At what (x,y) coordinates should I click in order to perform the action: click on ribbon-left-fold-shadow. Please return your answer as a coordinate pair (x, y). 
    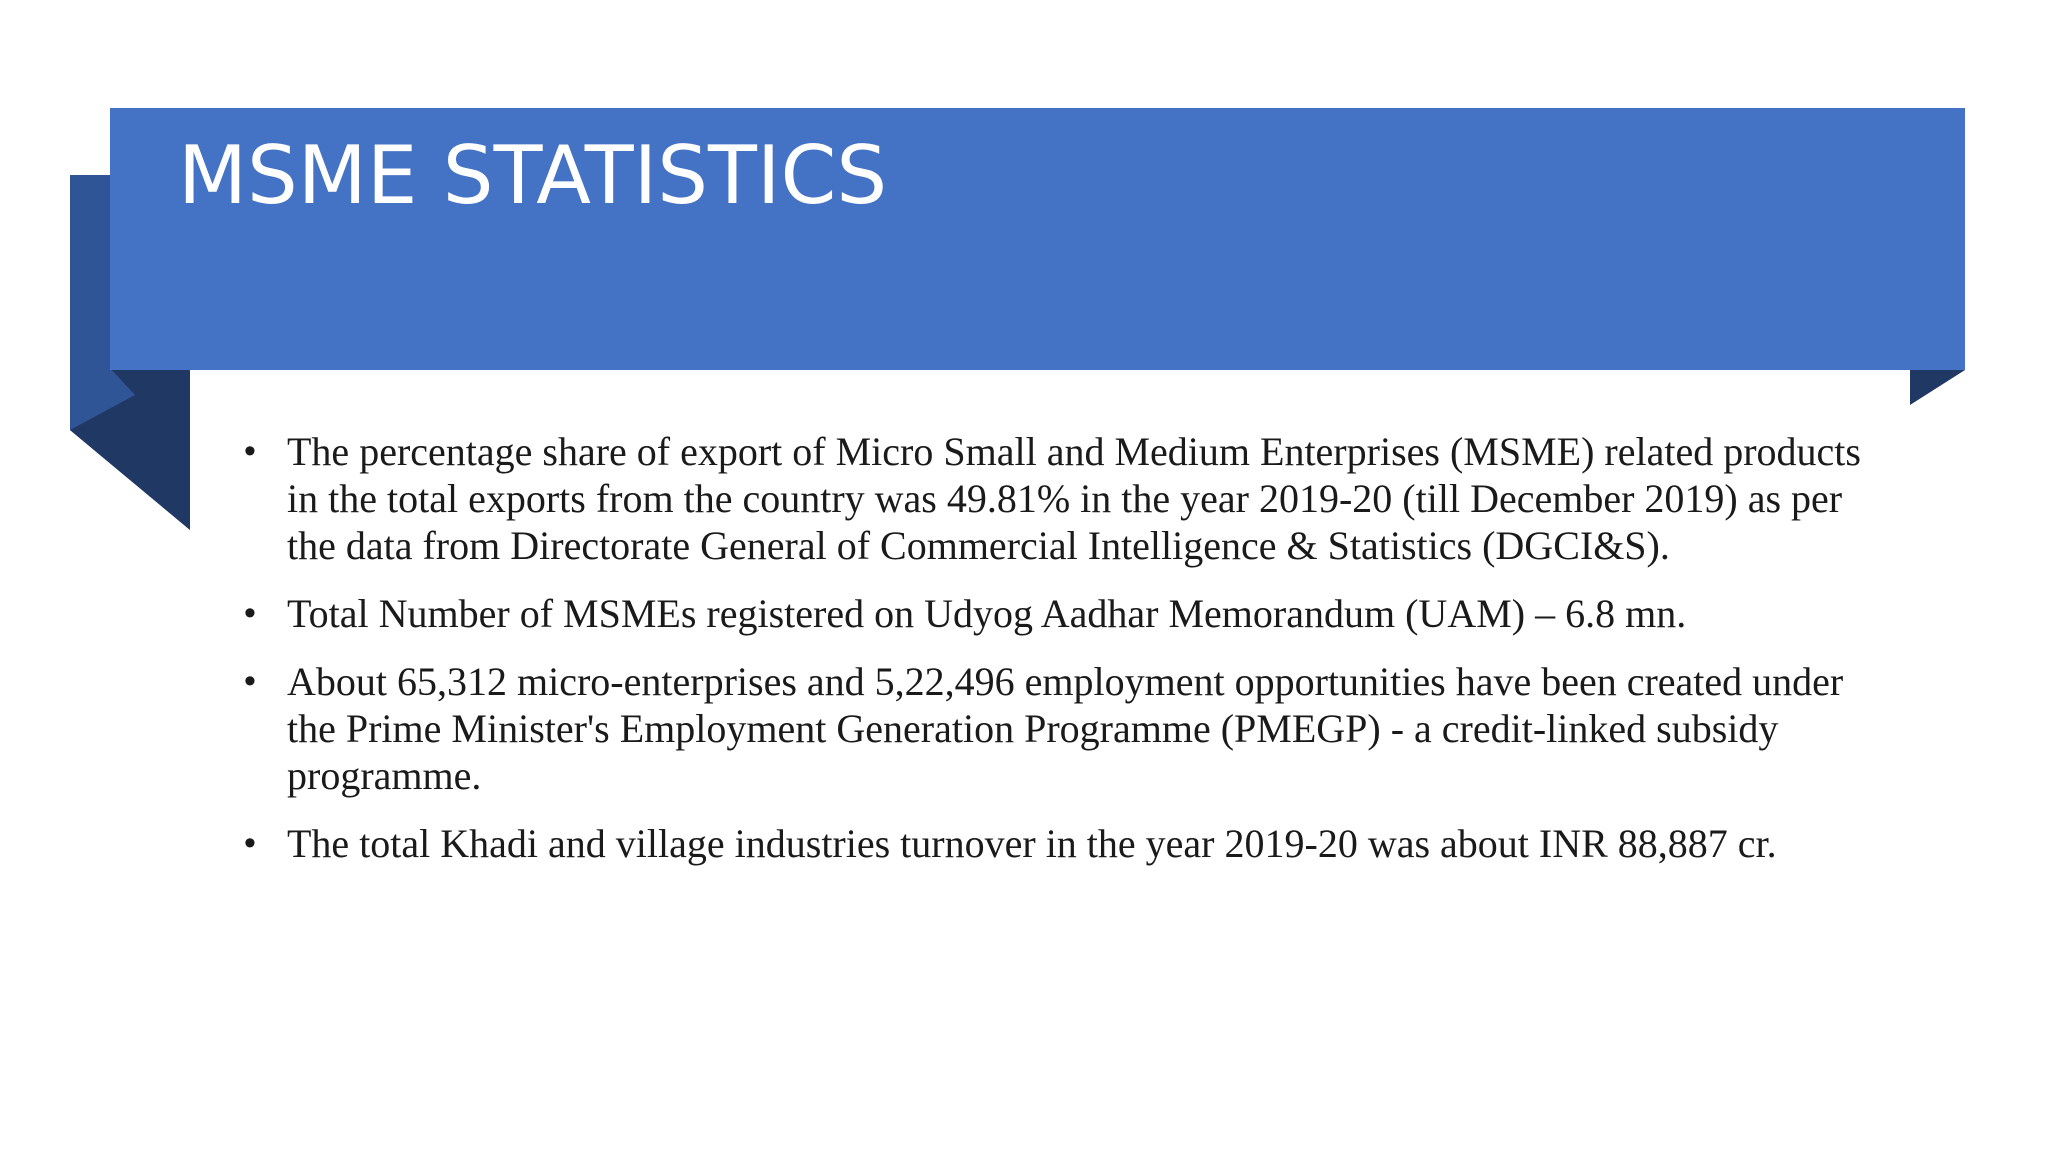
    Looking at the image, I should click on (130, 450).